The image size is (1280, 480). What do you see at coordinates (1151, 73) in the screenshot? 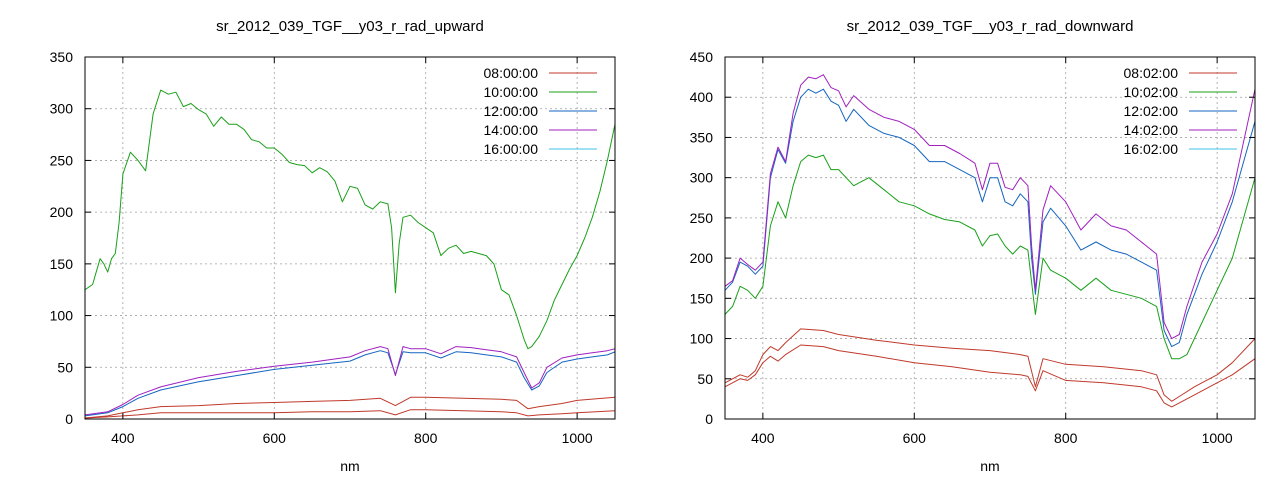
I see `legend-label: 08:02:00` at bounding box center [1151, 73].